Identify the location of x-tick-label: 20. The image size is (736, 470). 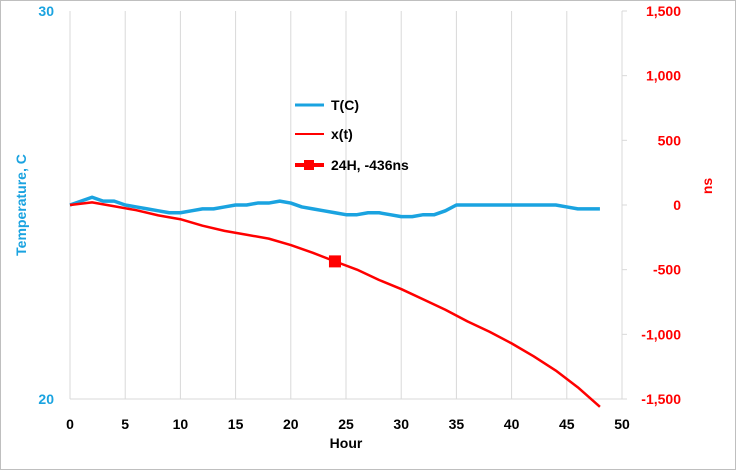
(291, 424).